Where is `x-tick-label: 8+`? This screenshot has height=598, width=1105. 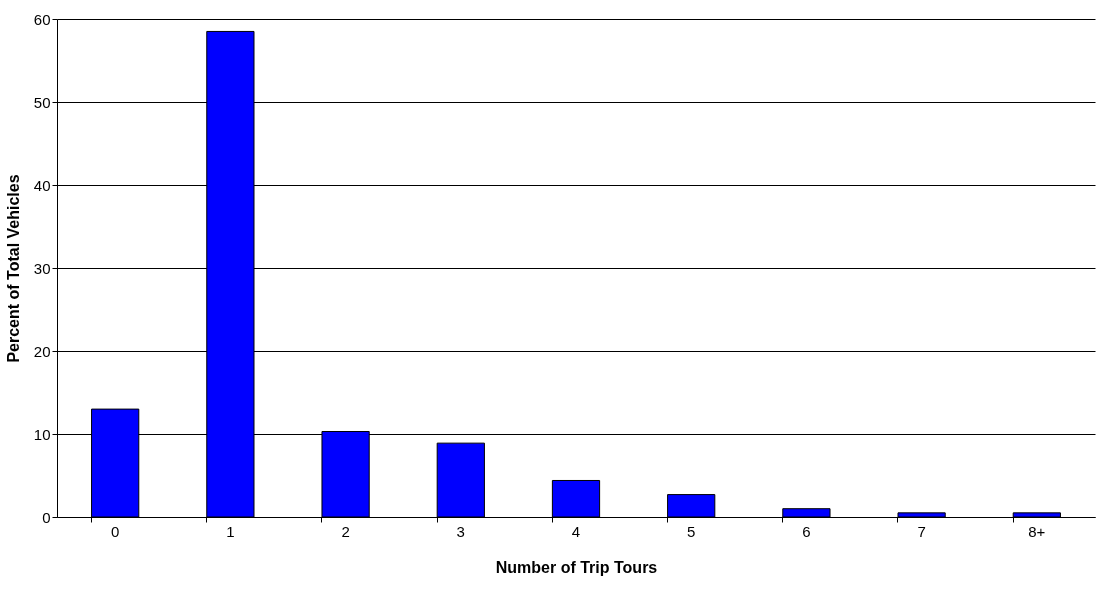 x-tick-label: 8+ is located at coordinates (1037, 531).